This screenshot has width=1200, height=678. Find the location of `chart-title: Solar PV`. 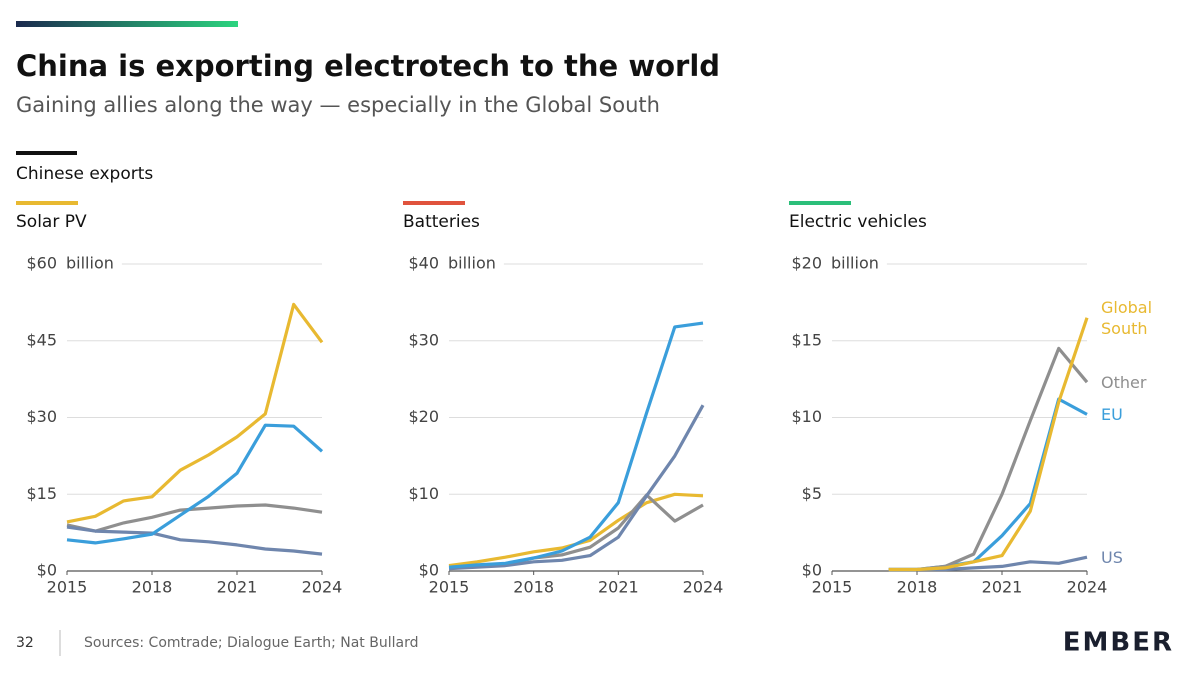

chart-title: Solar PV is located at coordinates (51, 222).